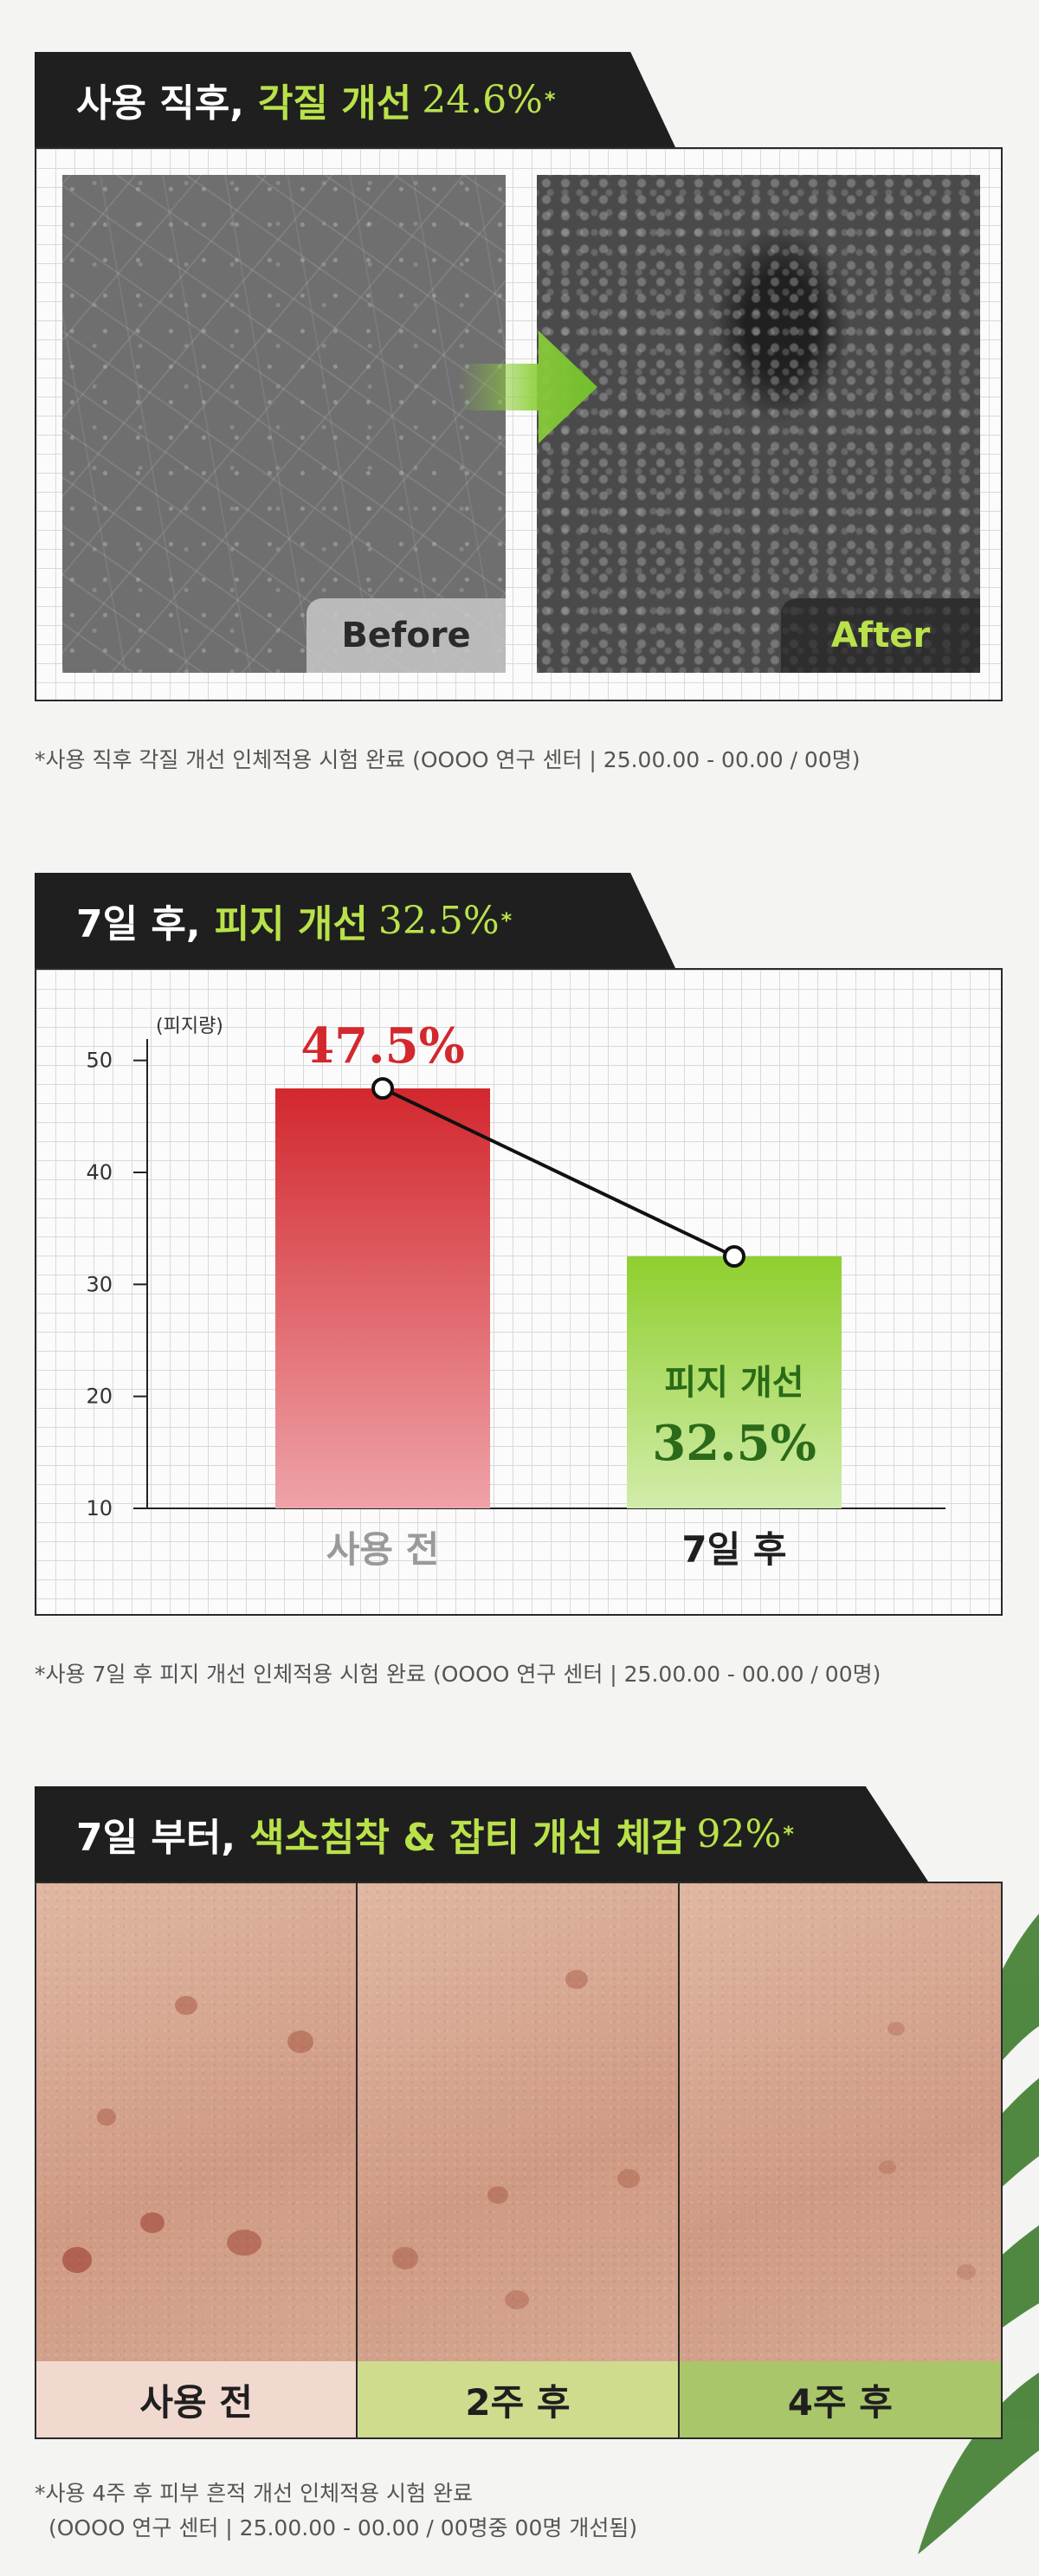  I want to click on y-tick-label: 50, so click(99, 1061).